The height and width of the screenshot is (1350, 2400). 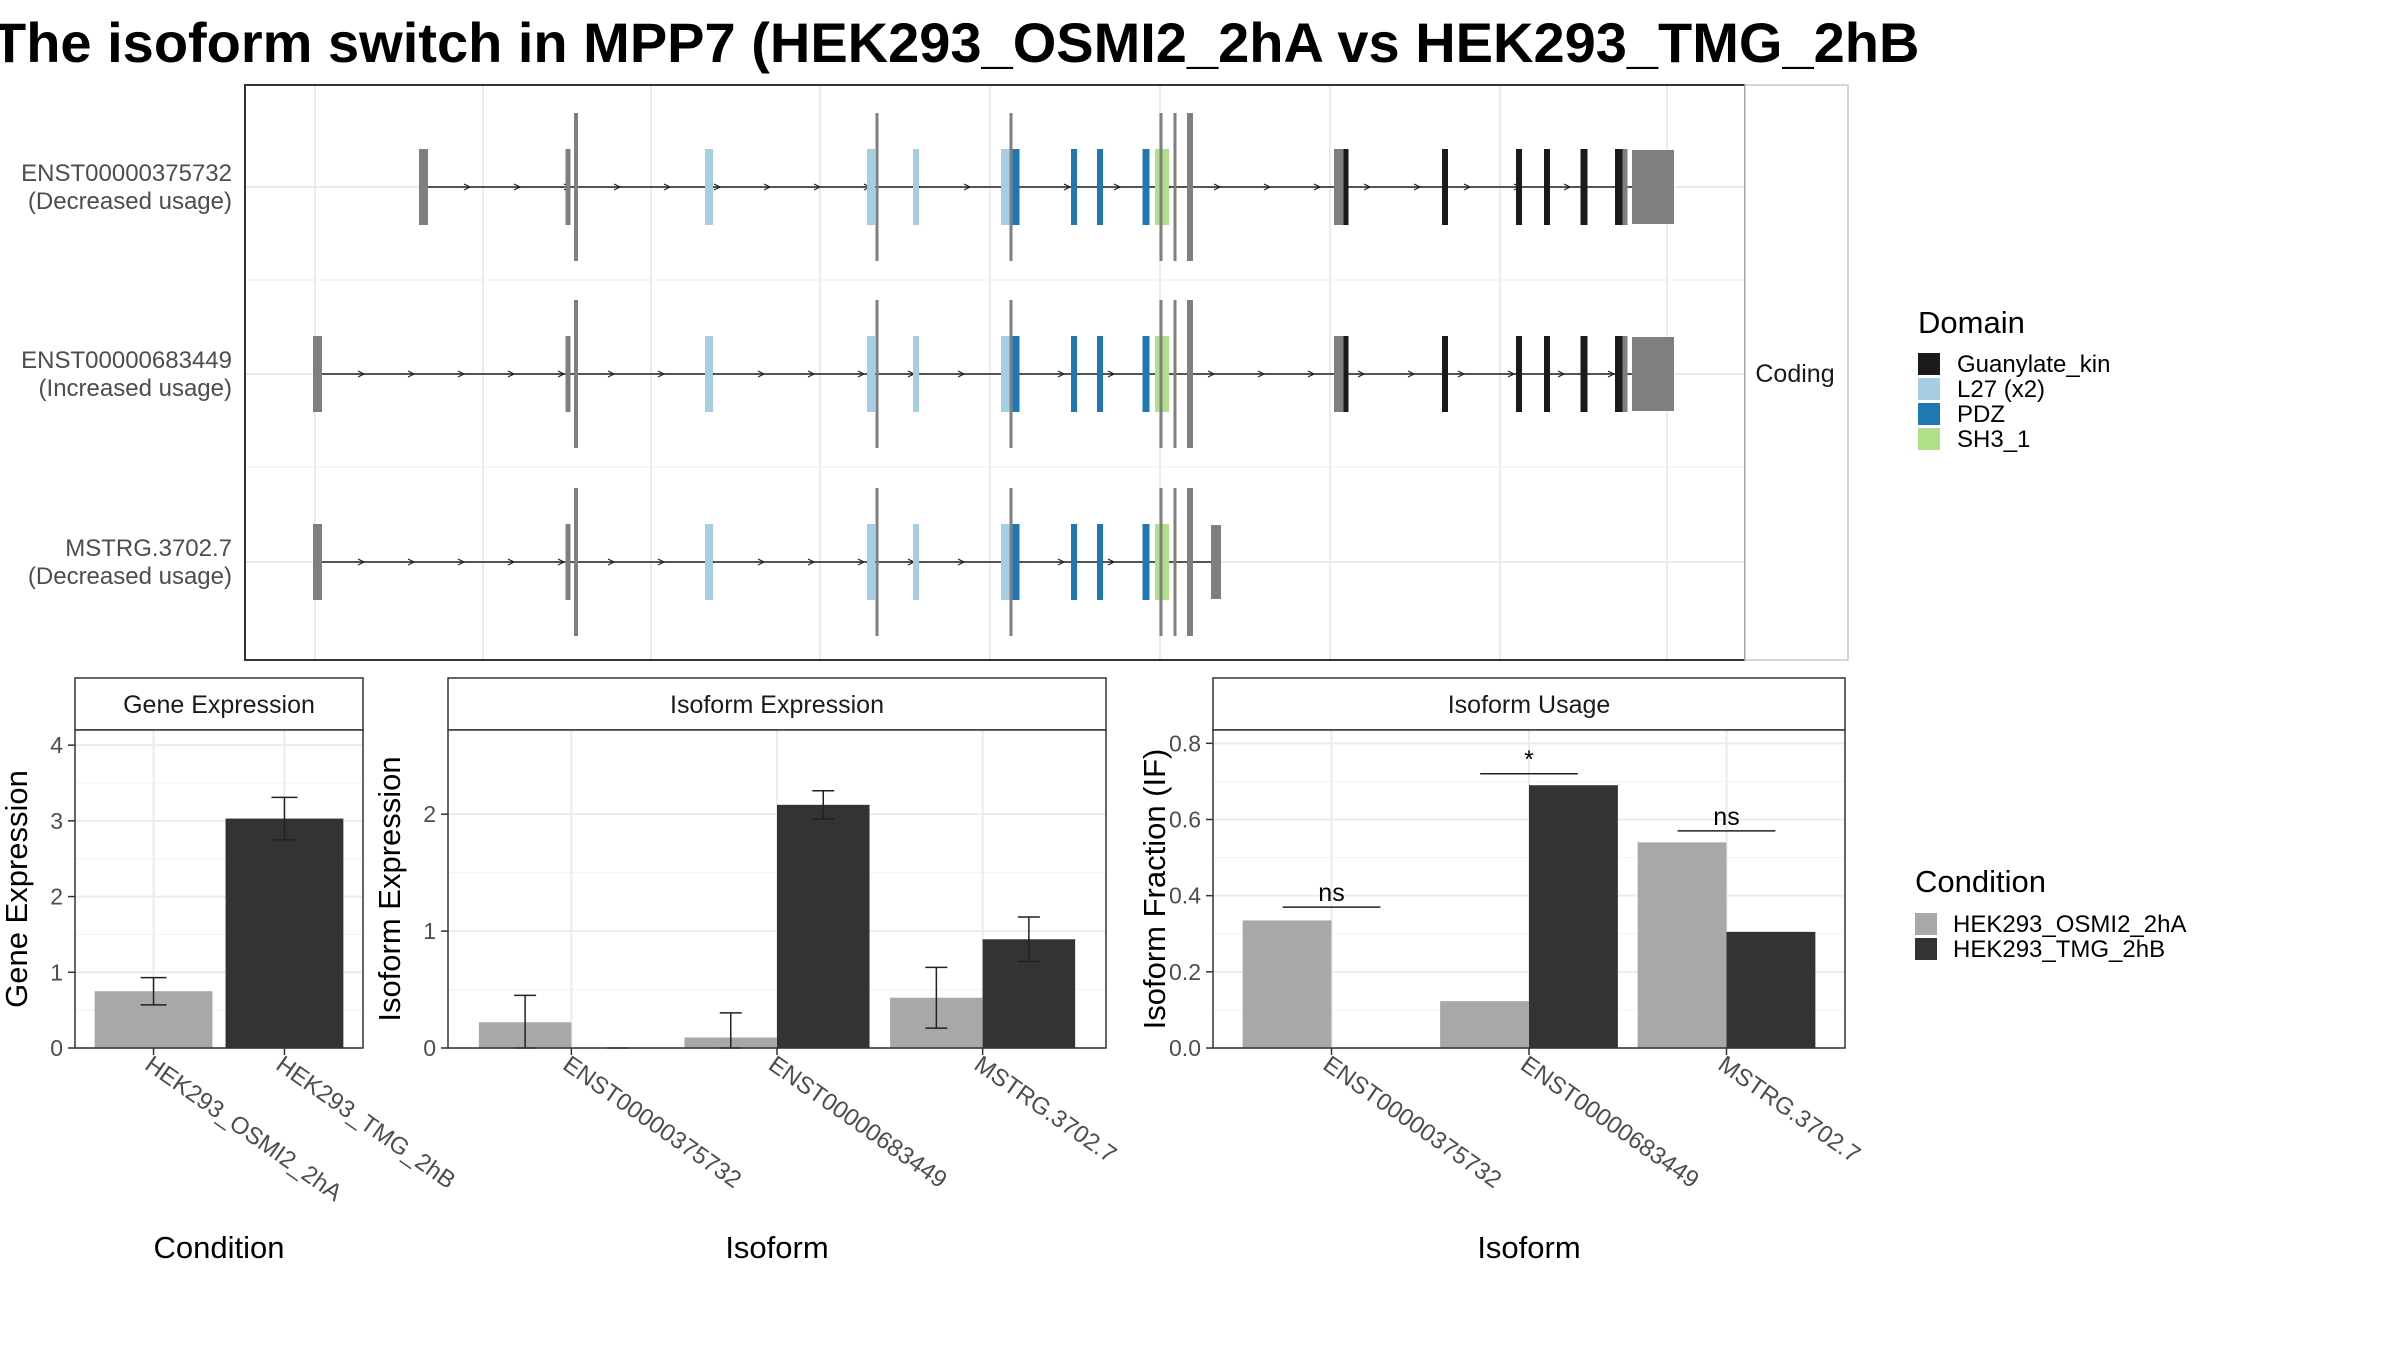 What do you see at coordinates (1045, 1110) in the screenshot?
I see `x-tick-label: MSTRG.3702.7` at bounding box center [1045, 1110].